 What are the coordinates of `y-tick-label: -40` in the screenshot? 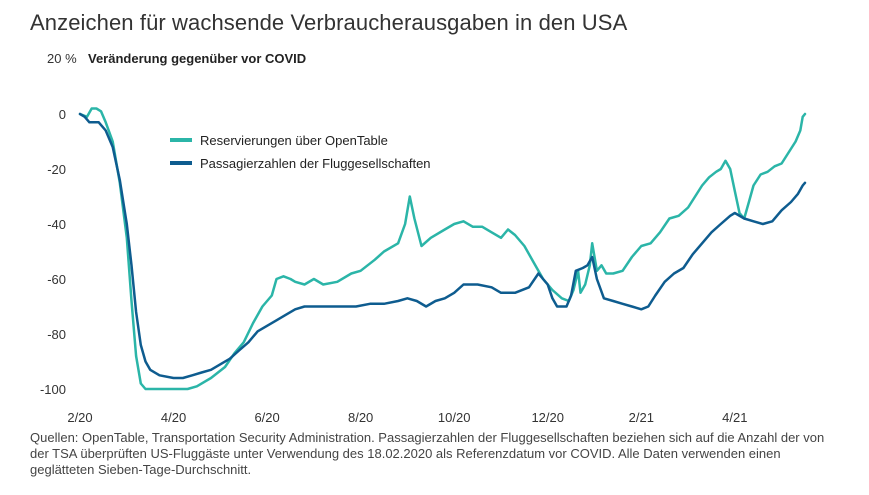 It's located at (56, 224).